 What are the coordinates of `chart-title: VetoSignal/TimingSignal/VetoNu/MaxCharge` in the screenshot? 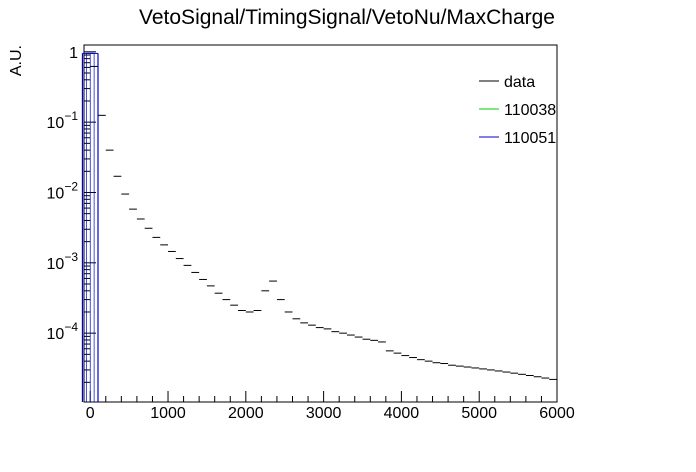 It's located at (347, 17).